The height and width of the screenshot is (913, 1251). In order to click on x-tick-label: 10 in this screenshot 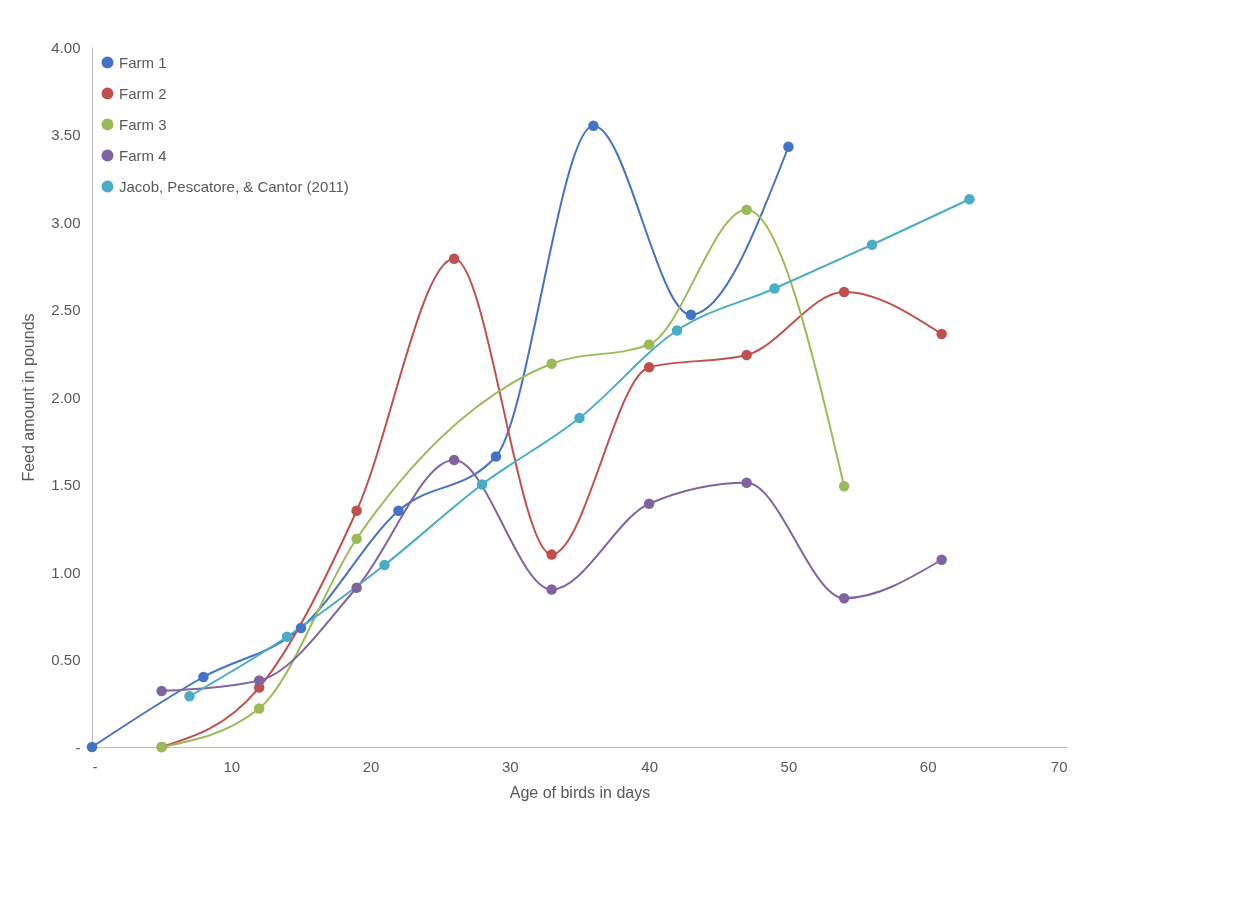, I will do `click(232, 766)`.